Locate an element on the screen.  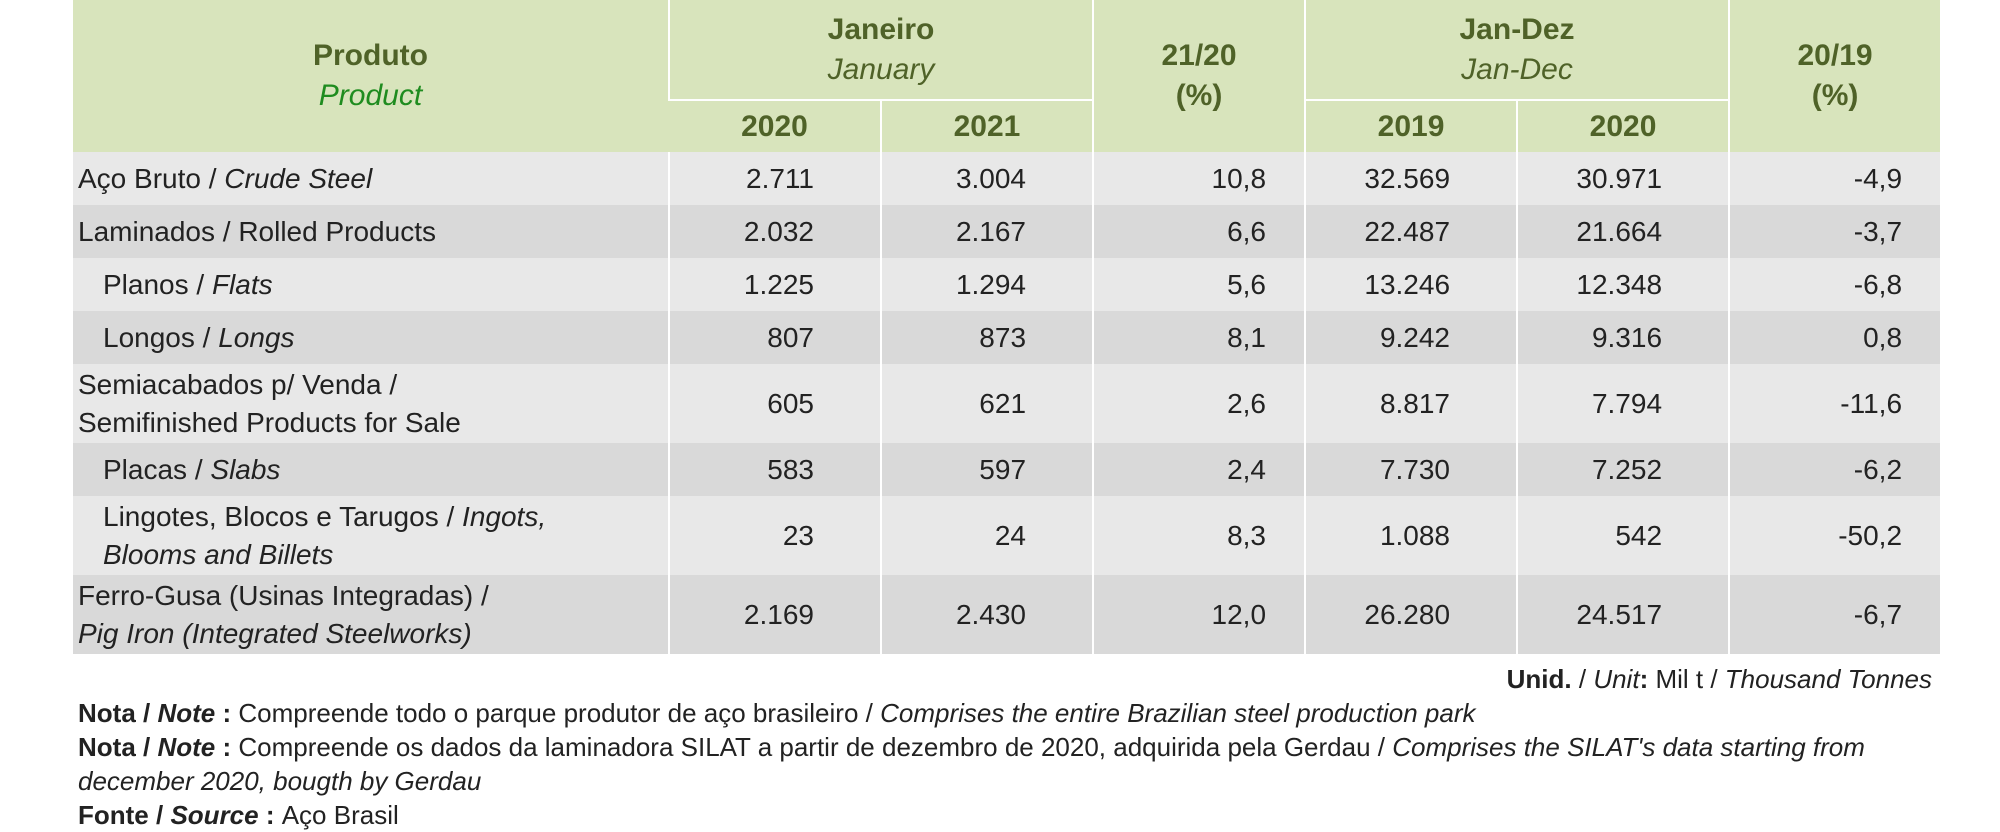
cell-jd-2019: 32.569 is located at coordinates (1411, 178).